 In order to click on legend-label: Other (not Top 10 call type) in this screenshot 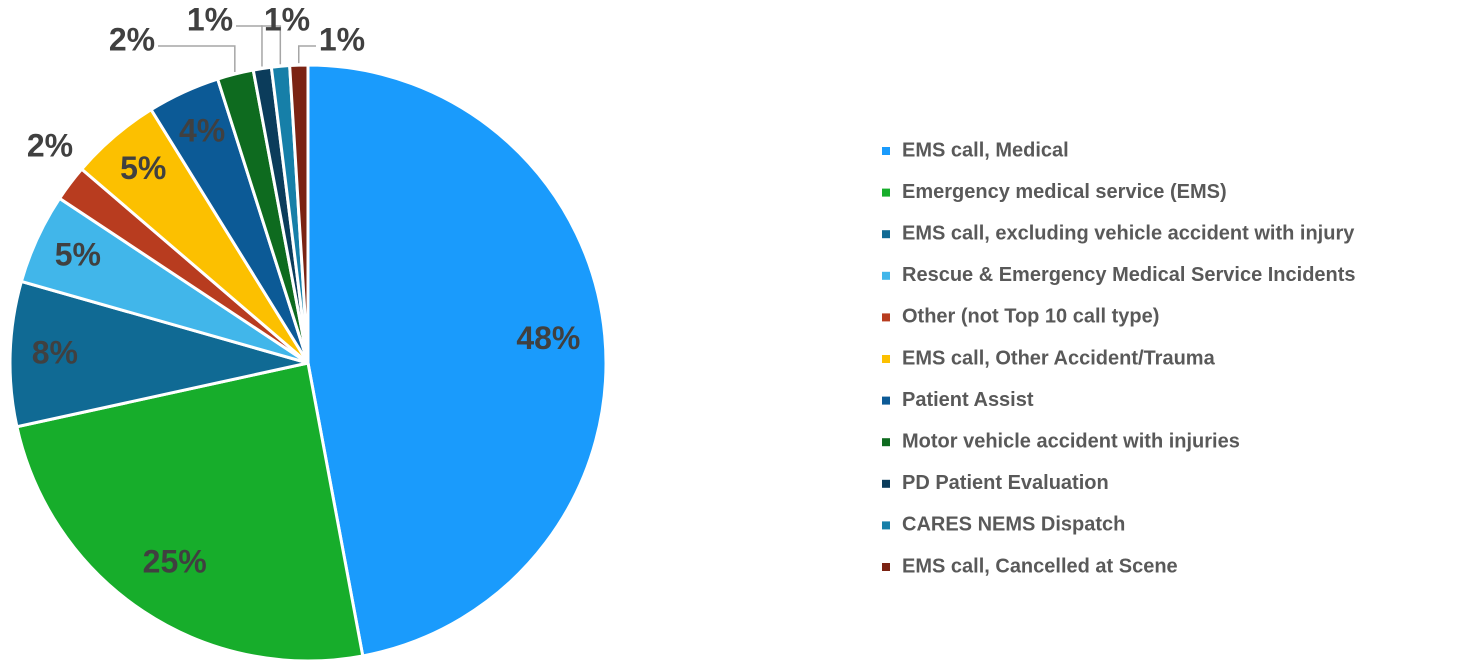, I will do `click(1030, 317)`.